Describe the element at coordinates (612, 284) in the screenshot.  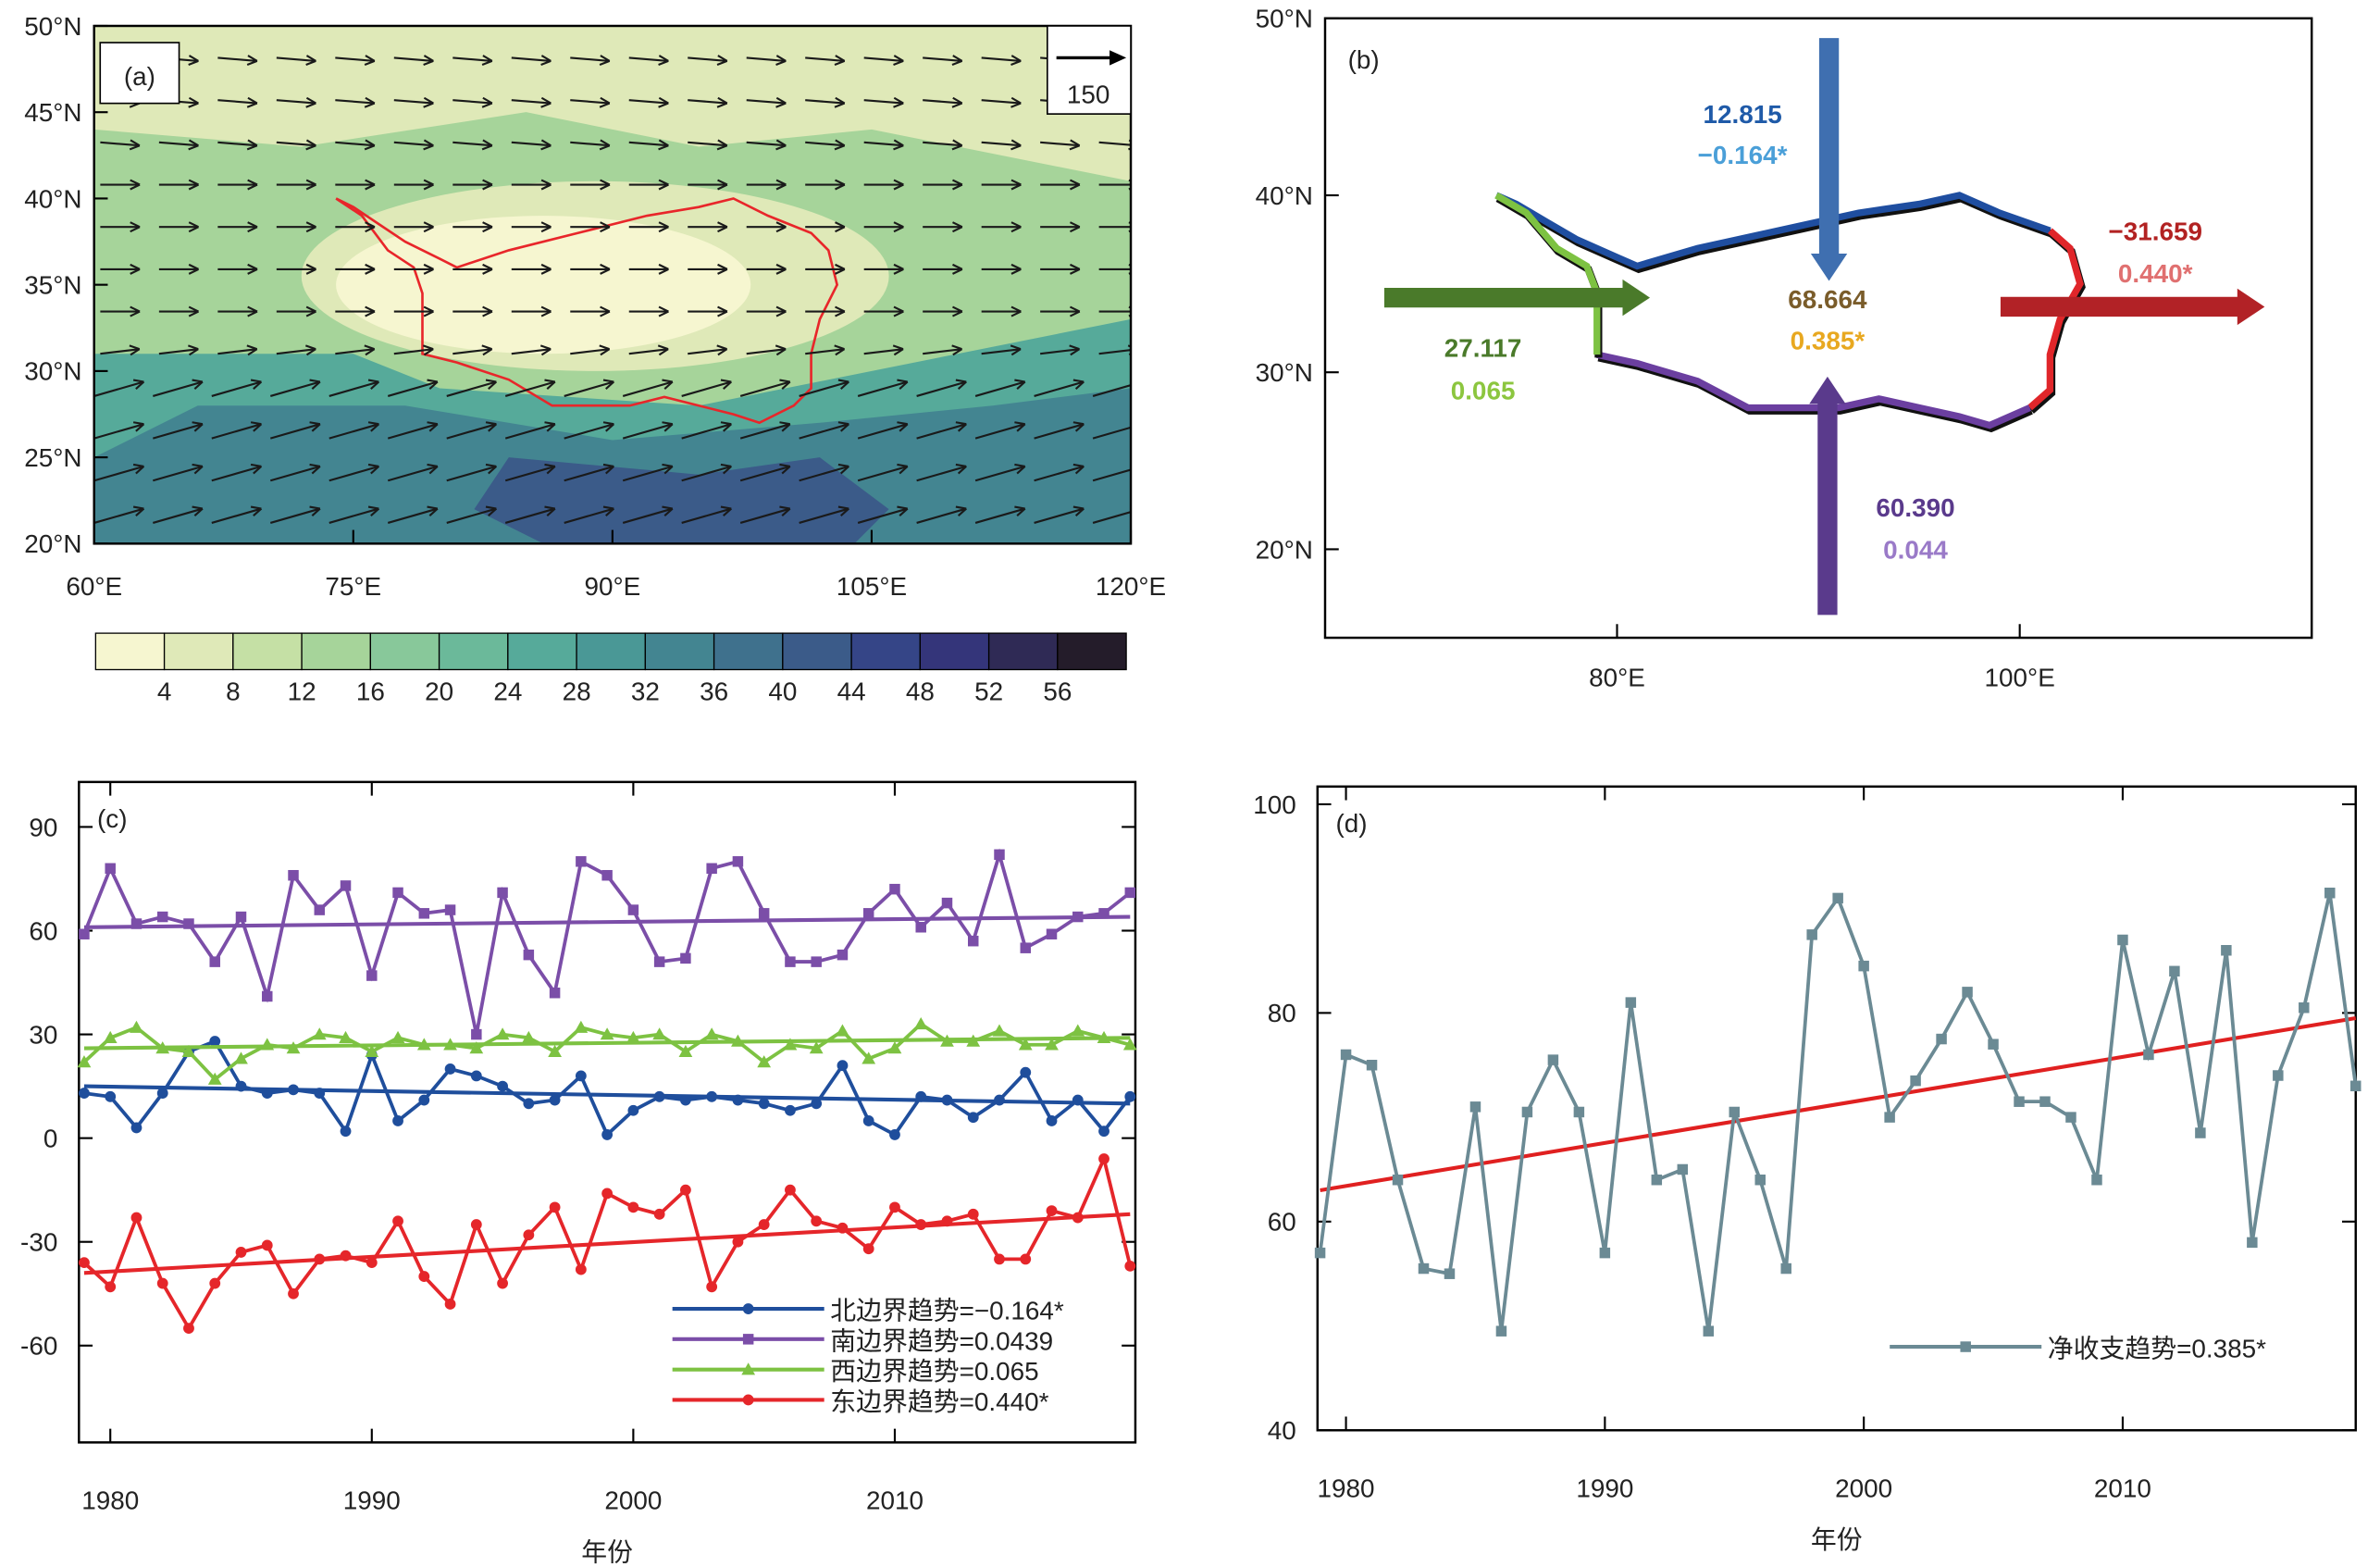
I see `contour-field` at that location.